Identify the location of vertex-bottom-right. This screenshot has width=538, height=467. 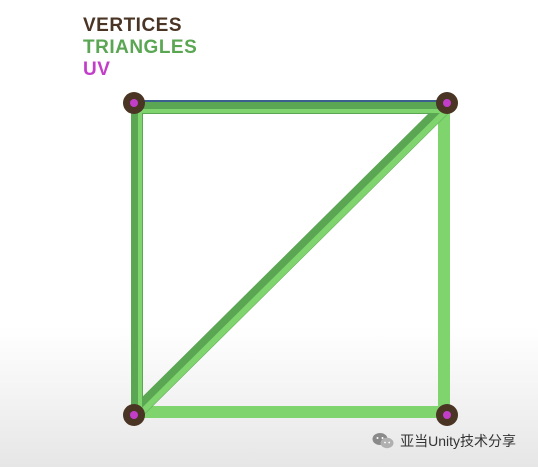
(447, 415).